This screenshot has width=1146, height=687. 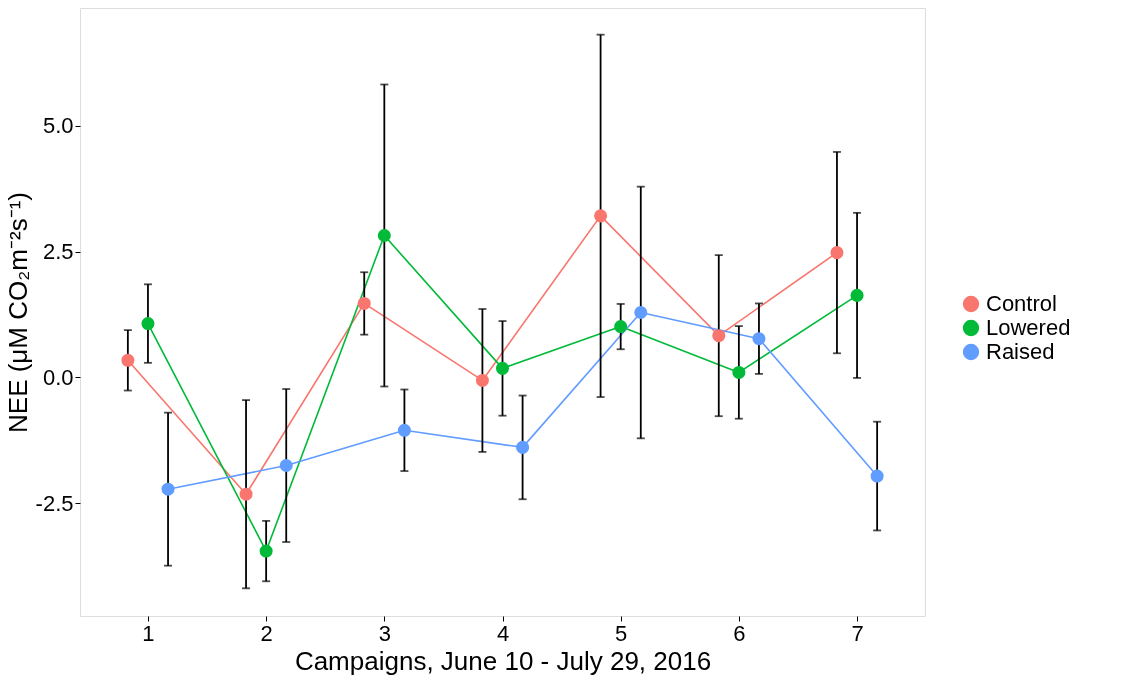 I want to click on x-tick-label: 5, so click(x=621, y=633).